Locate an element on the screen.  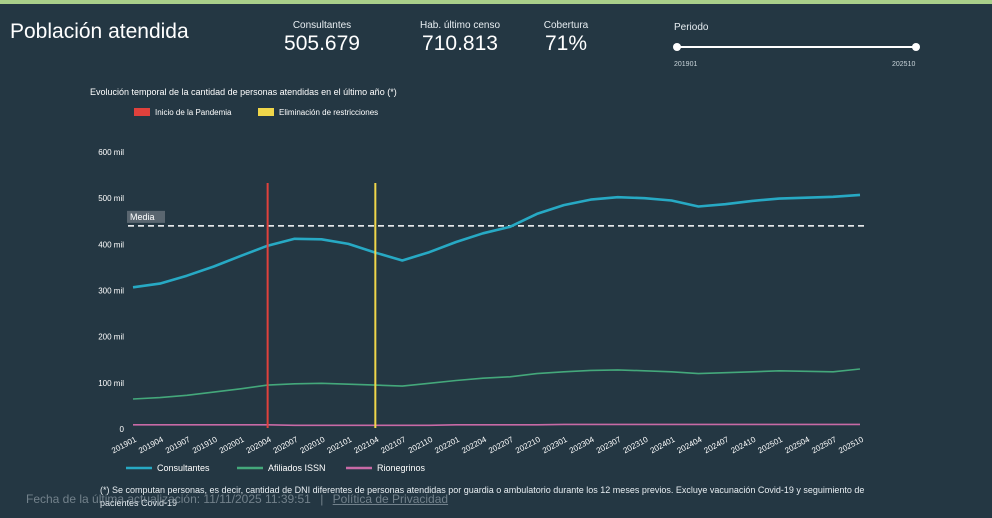
marker-legend-label: Inicio de la Pandemia is located at coordinates (193, 112).